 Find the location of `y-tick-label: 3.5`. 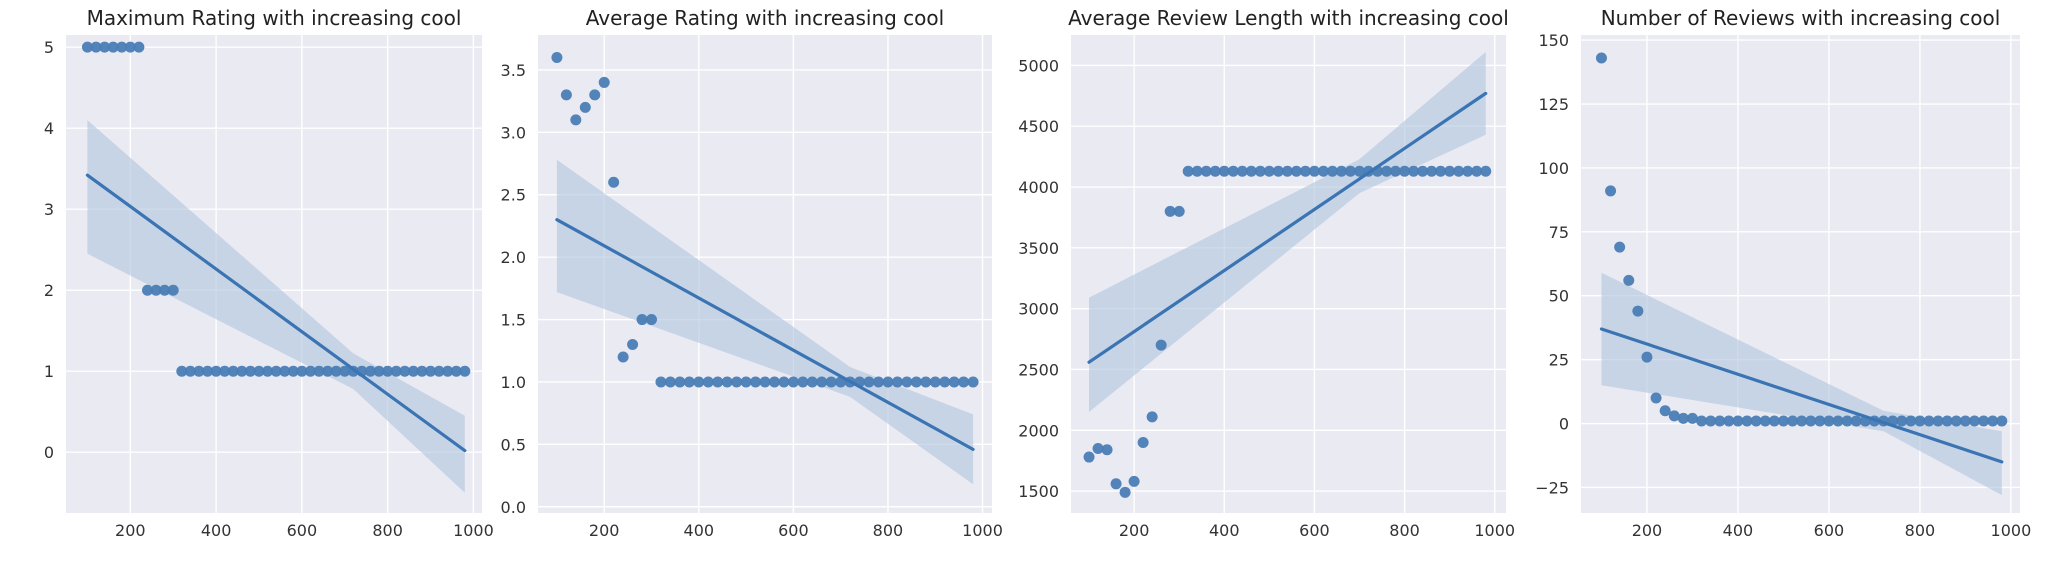

y-tick-label: 3.5 is located at coordinates (513, 70).